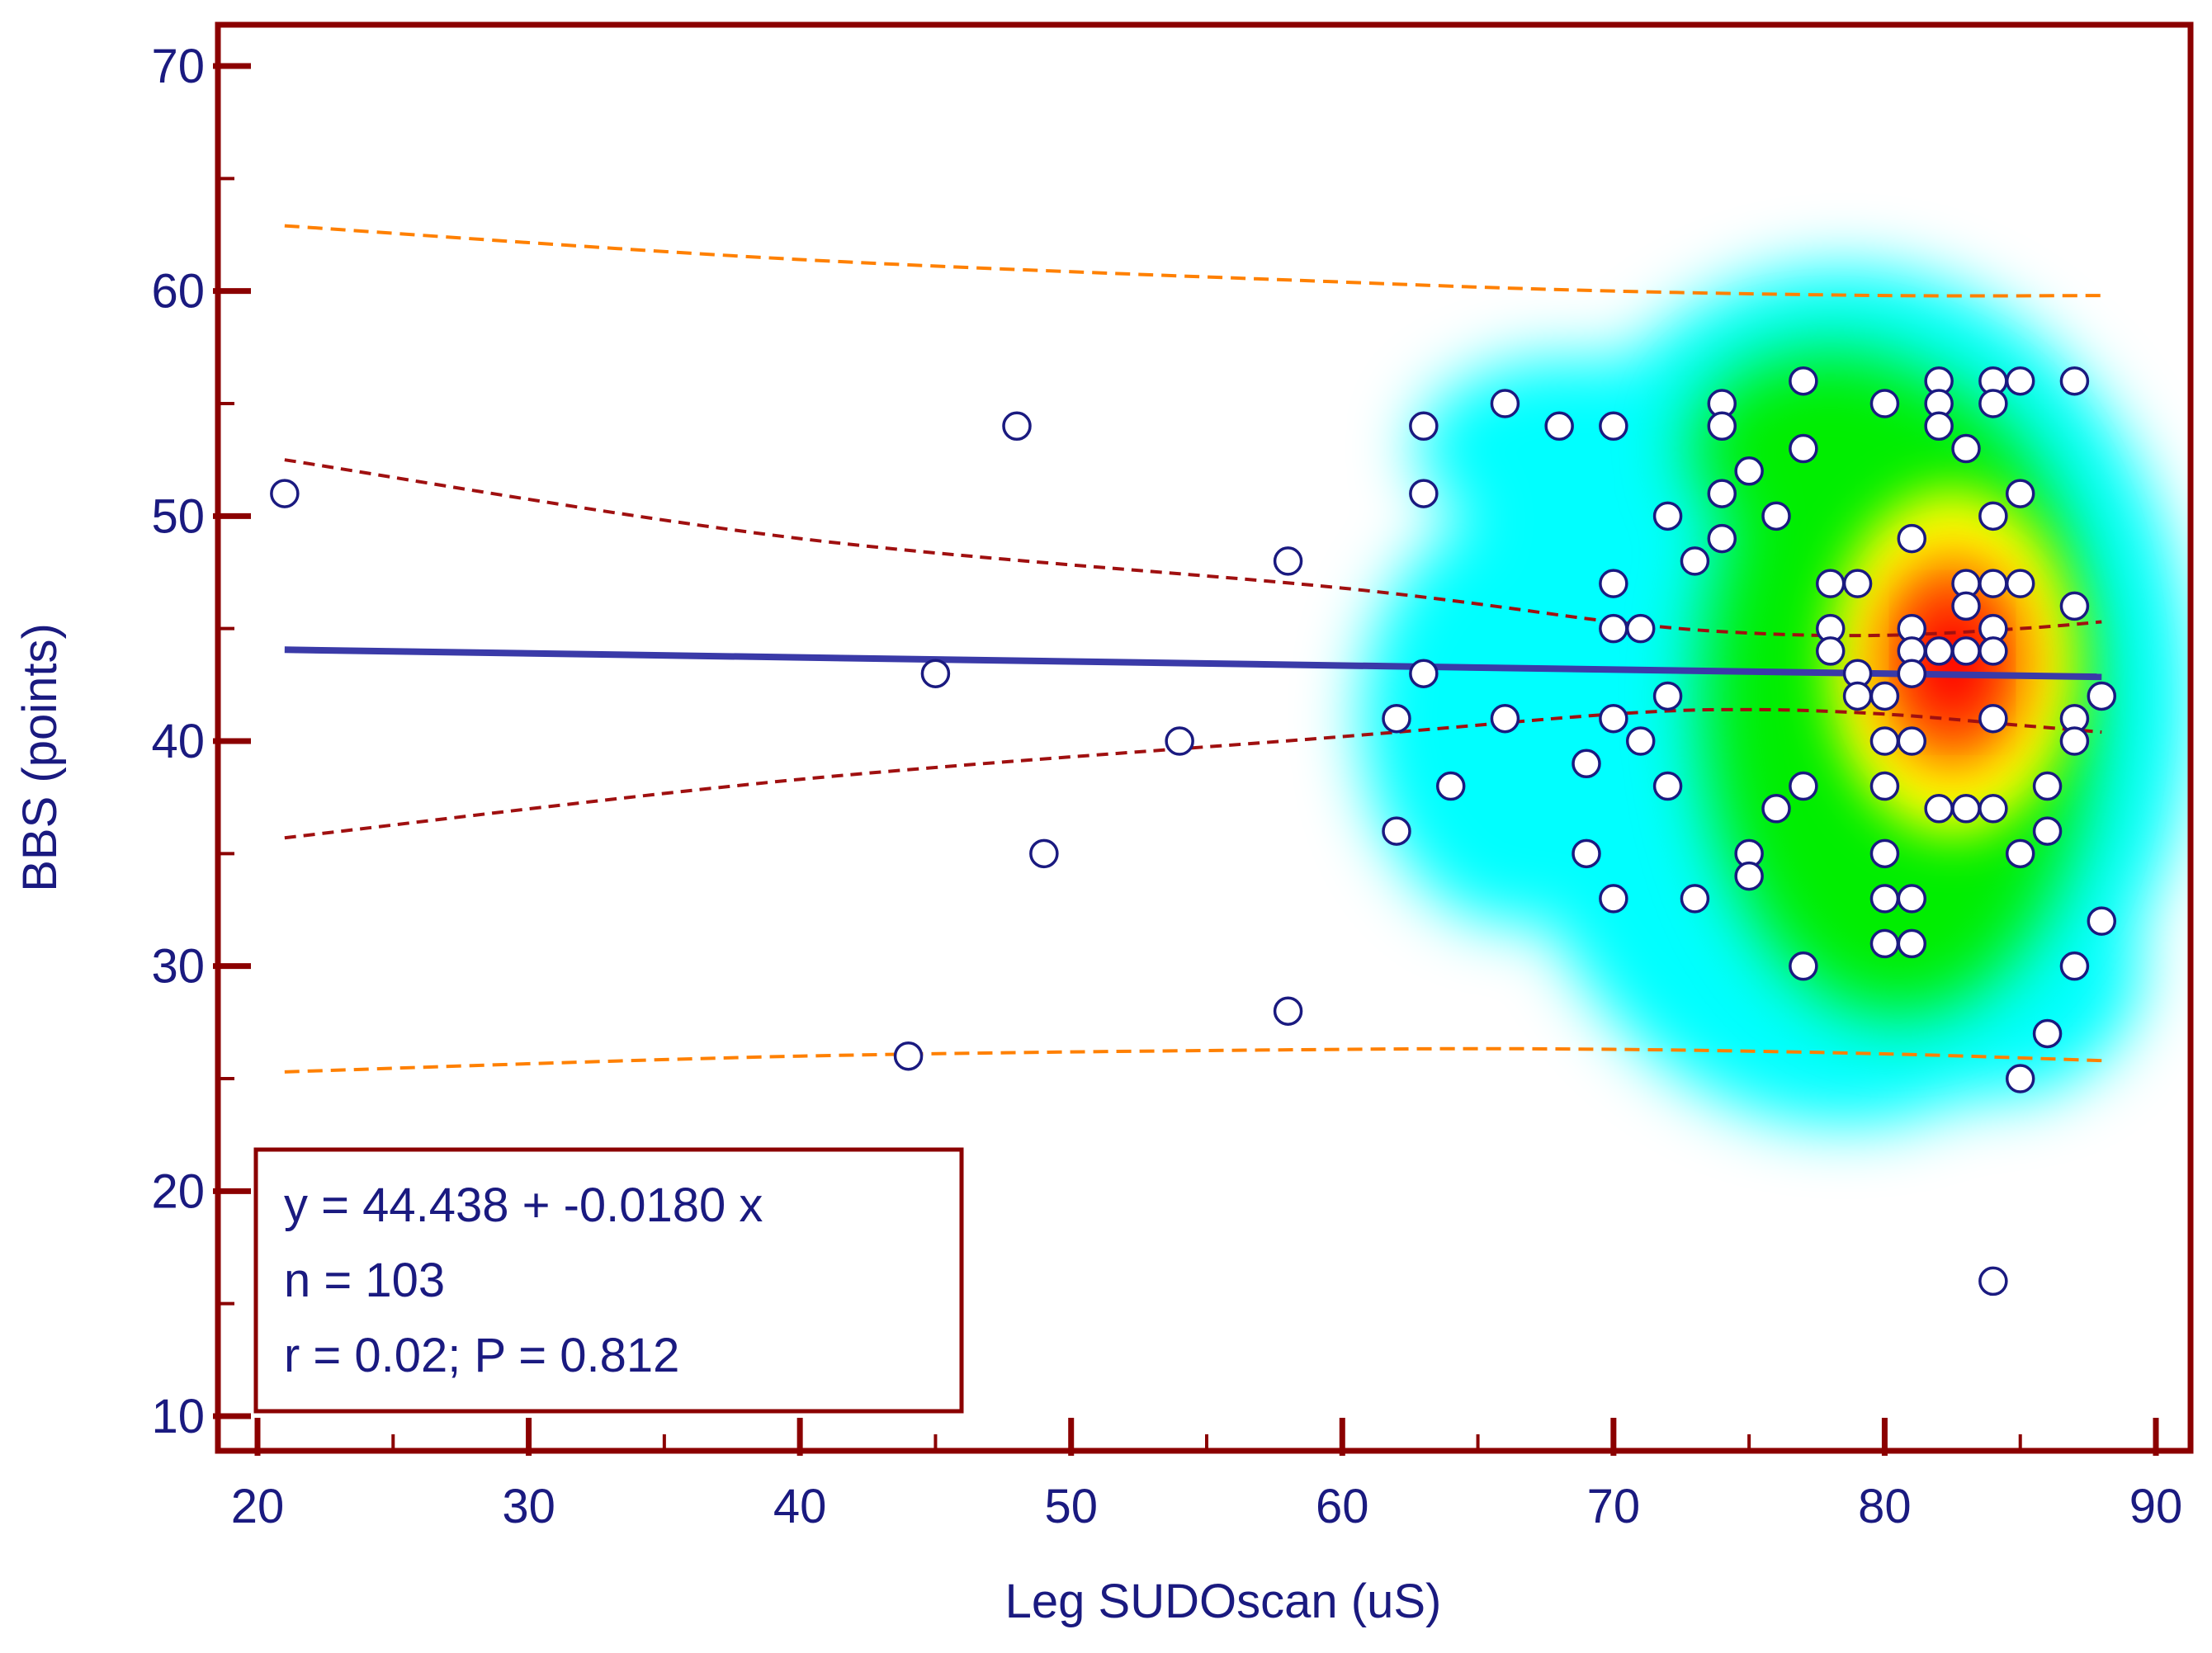 The height and width of the screenshot is (1653, 2212). What do you see at coordinates (800, 1506) in the screenshot?
I see `x-tick-label: 40` at bounding box center [800, 1506].